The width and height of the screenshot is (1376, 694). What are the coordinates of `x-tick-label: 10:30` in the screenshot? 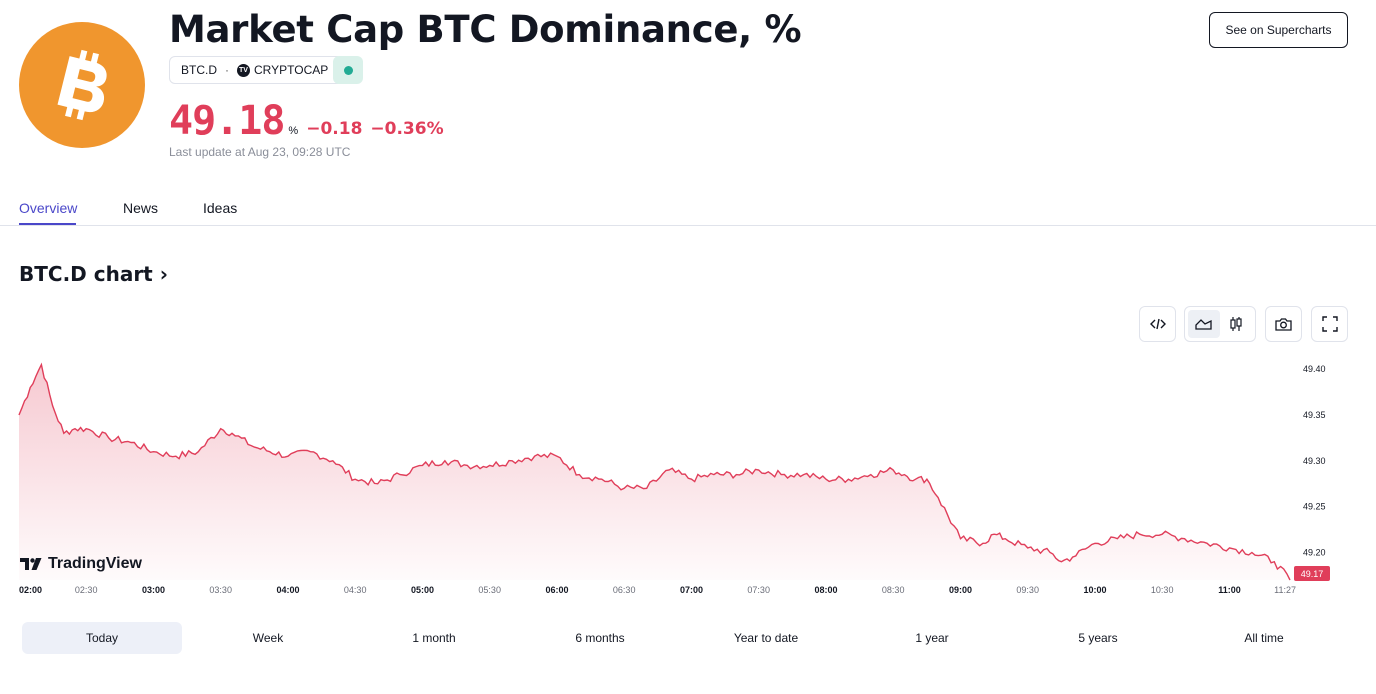 It's located at (1162, 590).